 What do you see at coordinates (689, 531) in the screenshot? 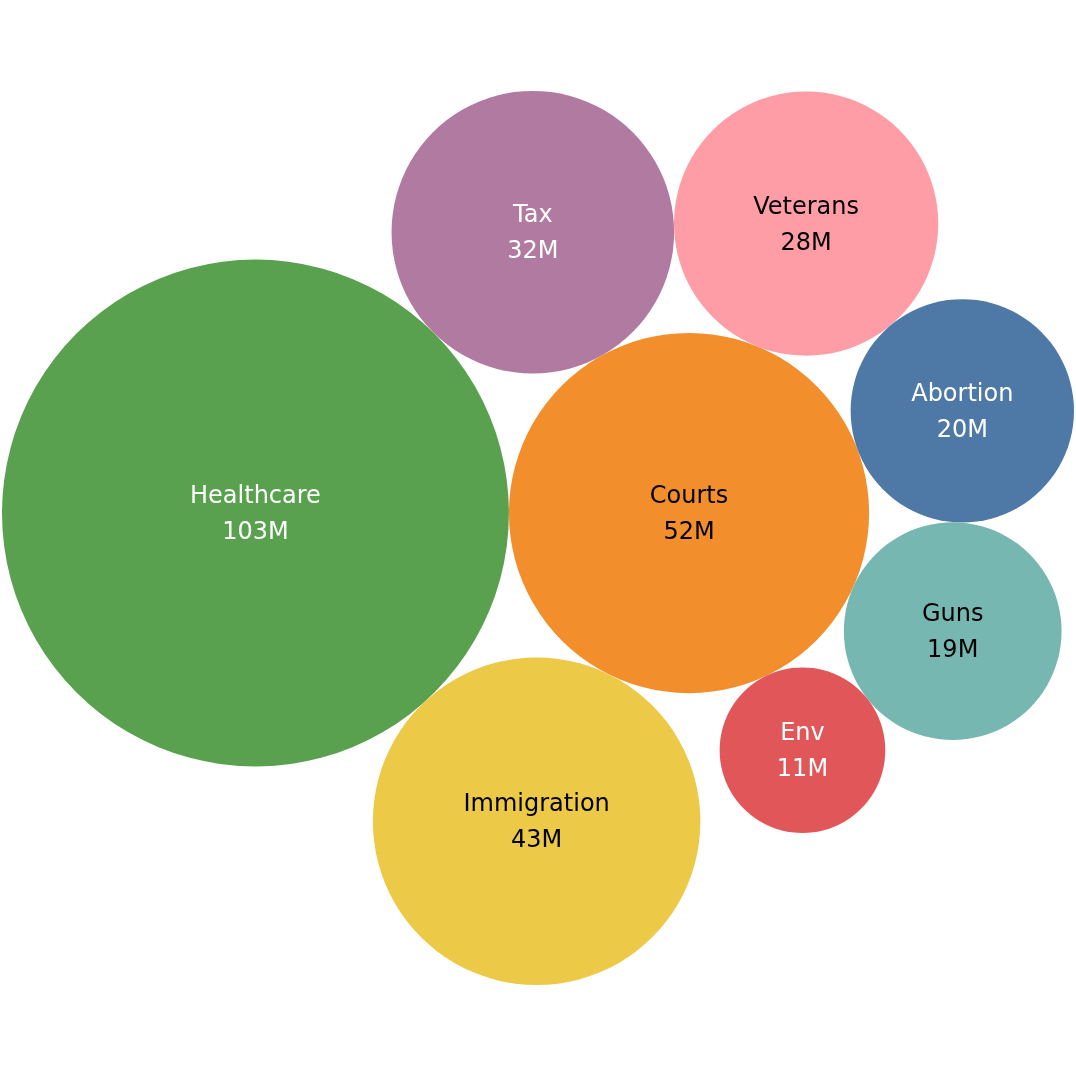
I see `data-label: 52M` at bounding box center [689, 531].